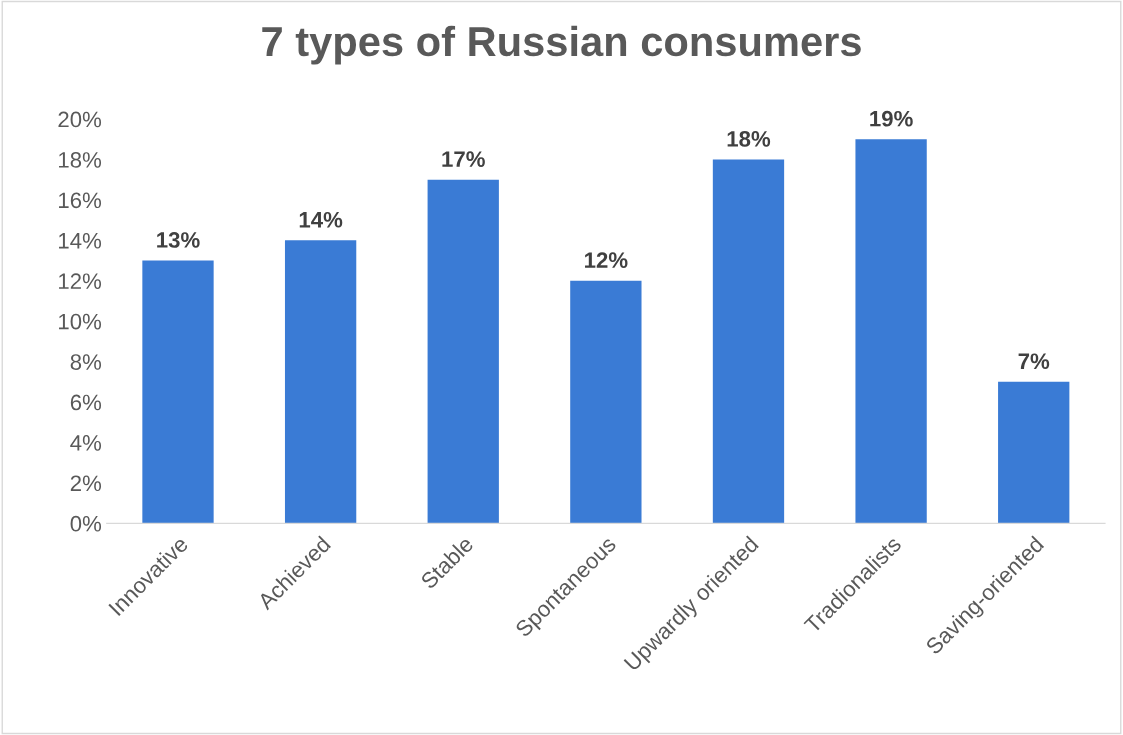 Image resolution: width=1123 pixels, height=735 pixels. Describe the element at coordinates (891, 118) in the screenshot. I see `data-label: 19%` at that location.